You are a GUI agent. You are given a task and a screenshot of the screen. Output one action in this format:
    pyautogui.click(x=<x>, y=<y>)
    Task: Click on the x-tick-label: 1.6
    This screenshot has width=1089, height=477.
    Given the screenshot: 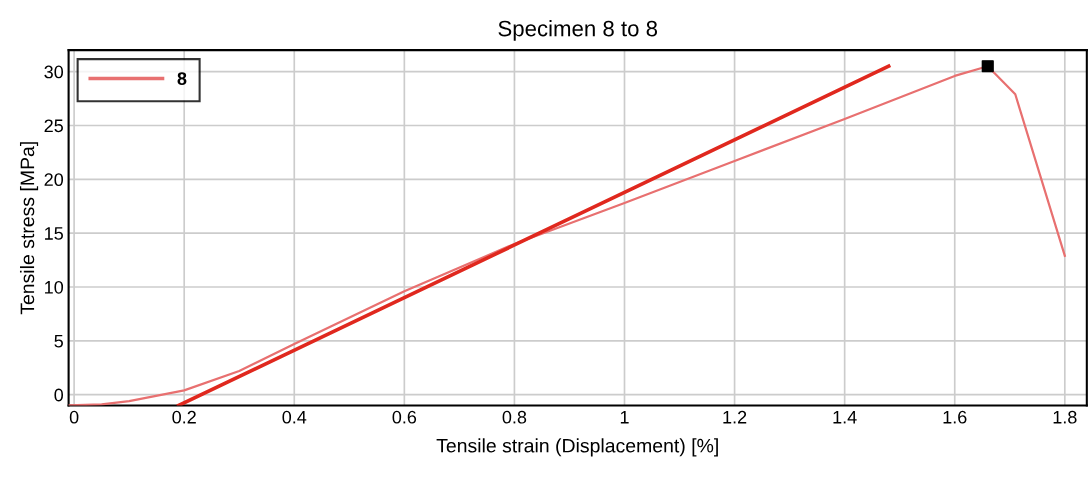 What is the action you would take?
    pyautogui.click(x=955, y=417)
    